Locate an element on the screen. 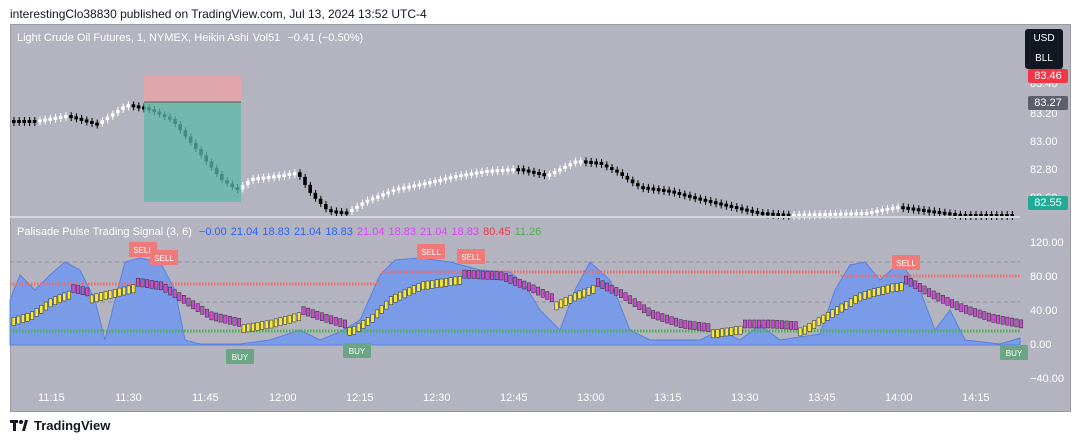  axis-tick-label: 82.80 is located at coordinates (1044, 170).